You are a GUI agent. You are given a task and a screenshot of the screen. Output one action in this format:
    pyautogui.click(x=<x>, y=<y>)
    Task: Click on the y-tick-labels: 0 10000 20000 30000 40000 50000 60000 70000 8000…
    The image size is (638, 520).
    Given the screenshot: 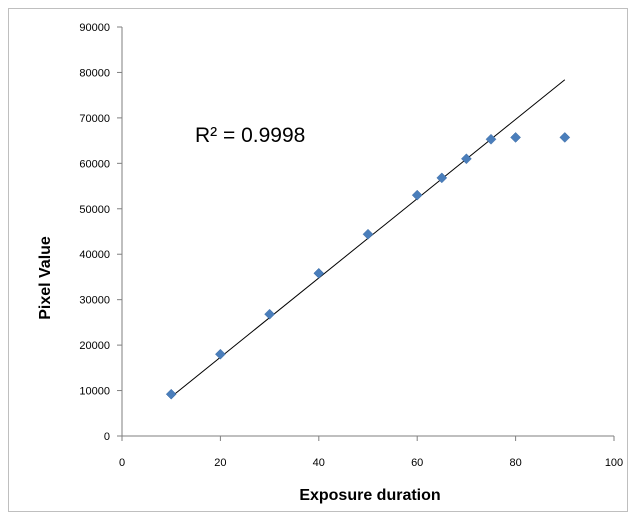 What is the action you would take?
    pyautogui.click(x=94, y=232)
    